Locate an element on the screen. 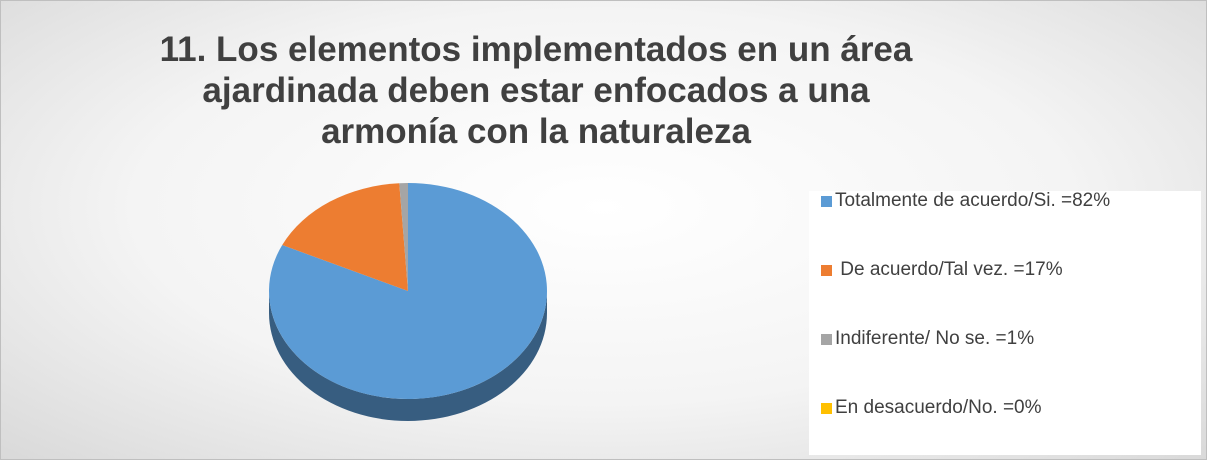  legend-item: Indiferente/ No se. =1% is located at coordinates (927, 339).